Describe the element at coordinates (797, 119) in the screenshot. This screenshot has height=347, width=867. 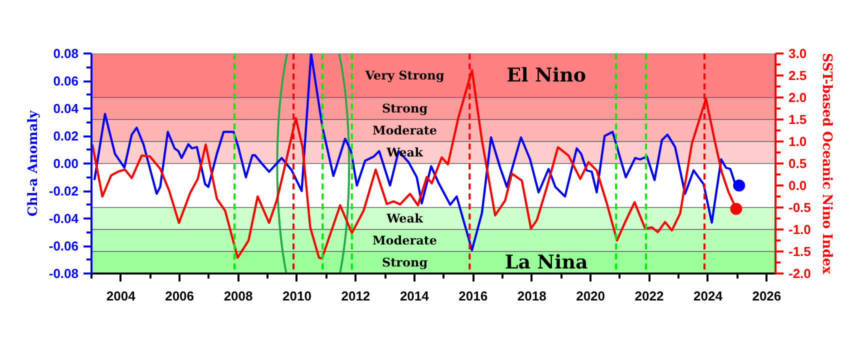
I see `y2-tick-label: 1.5` at that location.